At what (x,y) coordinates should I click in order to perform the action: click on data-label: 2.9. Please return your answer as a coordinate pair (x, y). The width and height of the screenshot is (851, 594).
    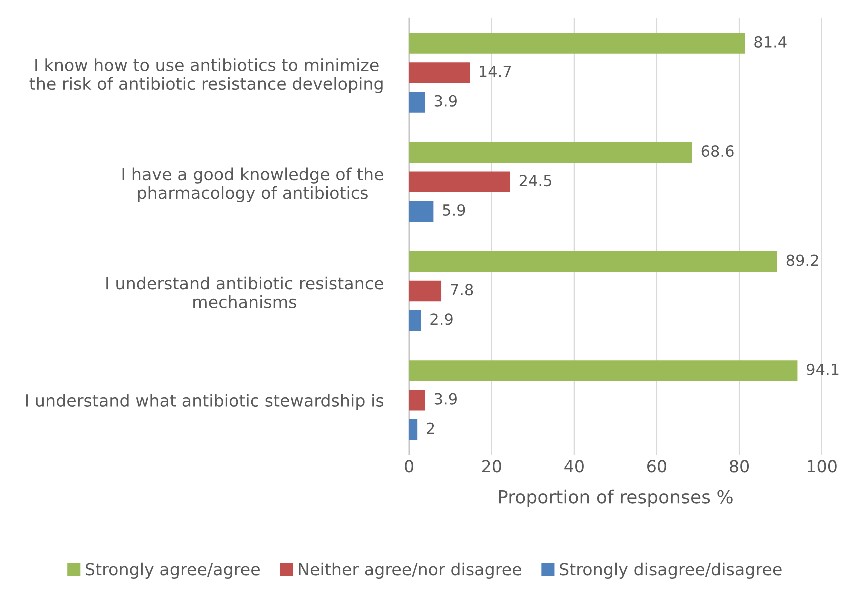
    Looking at the image, I should click on (441, 320).